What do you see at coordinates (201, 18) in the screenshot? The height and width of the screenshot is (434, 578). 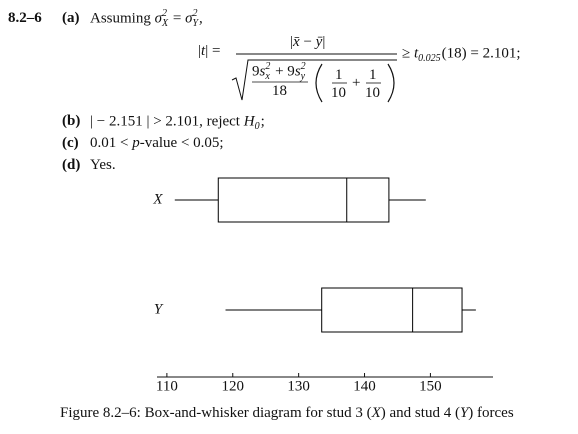 I see `text-run: ,` at bounding box center [201, 18].